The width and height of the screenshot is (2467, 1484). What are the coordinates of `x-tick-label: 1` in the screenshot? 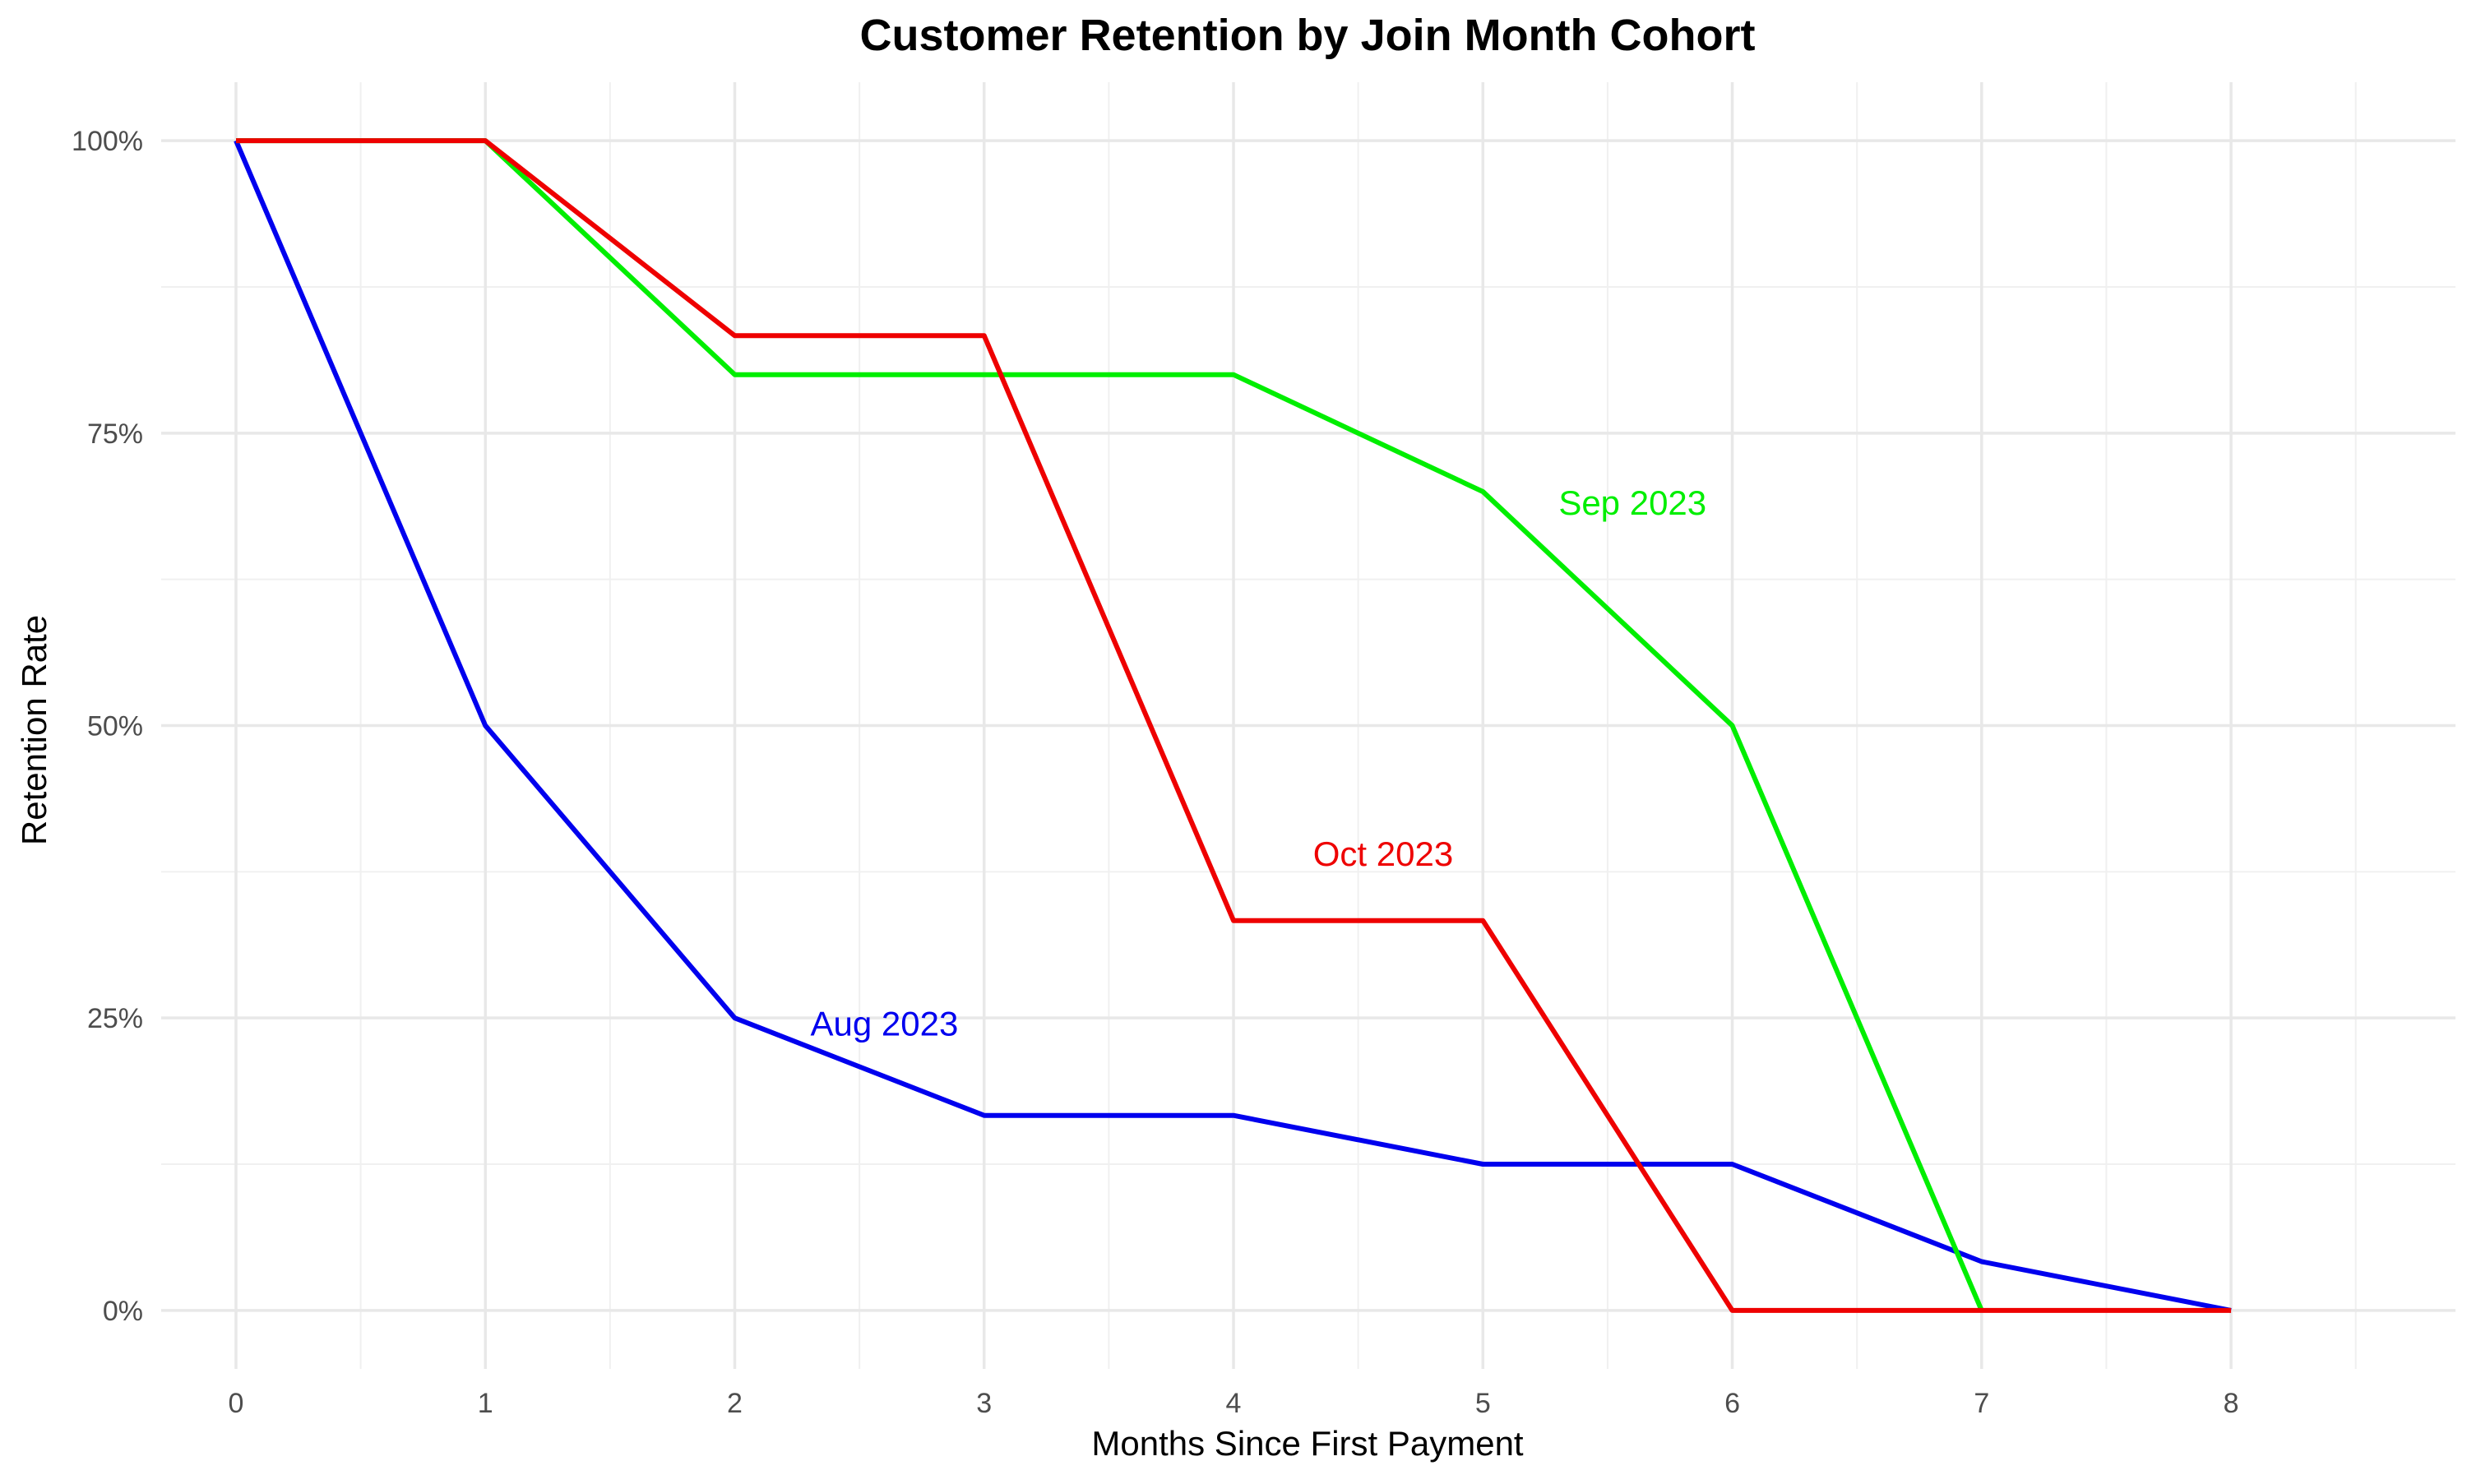 It's located at (486, 1403).